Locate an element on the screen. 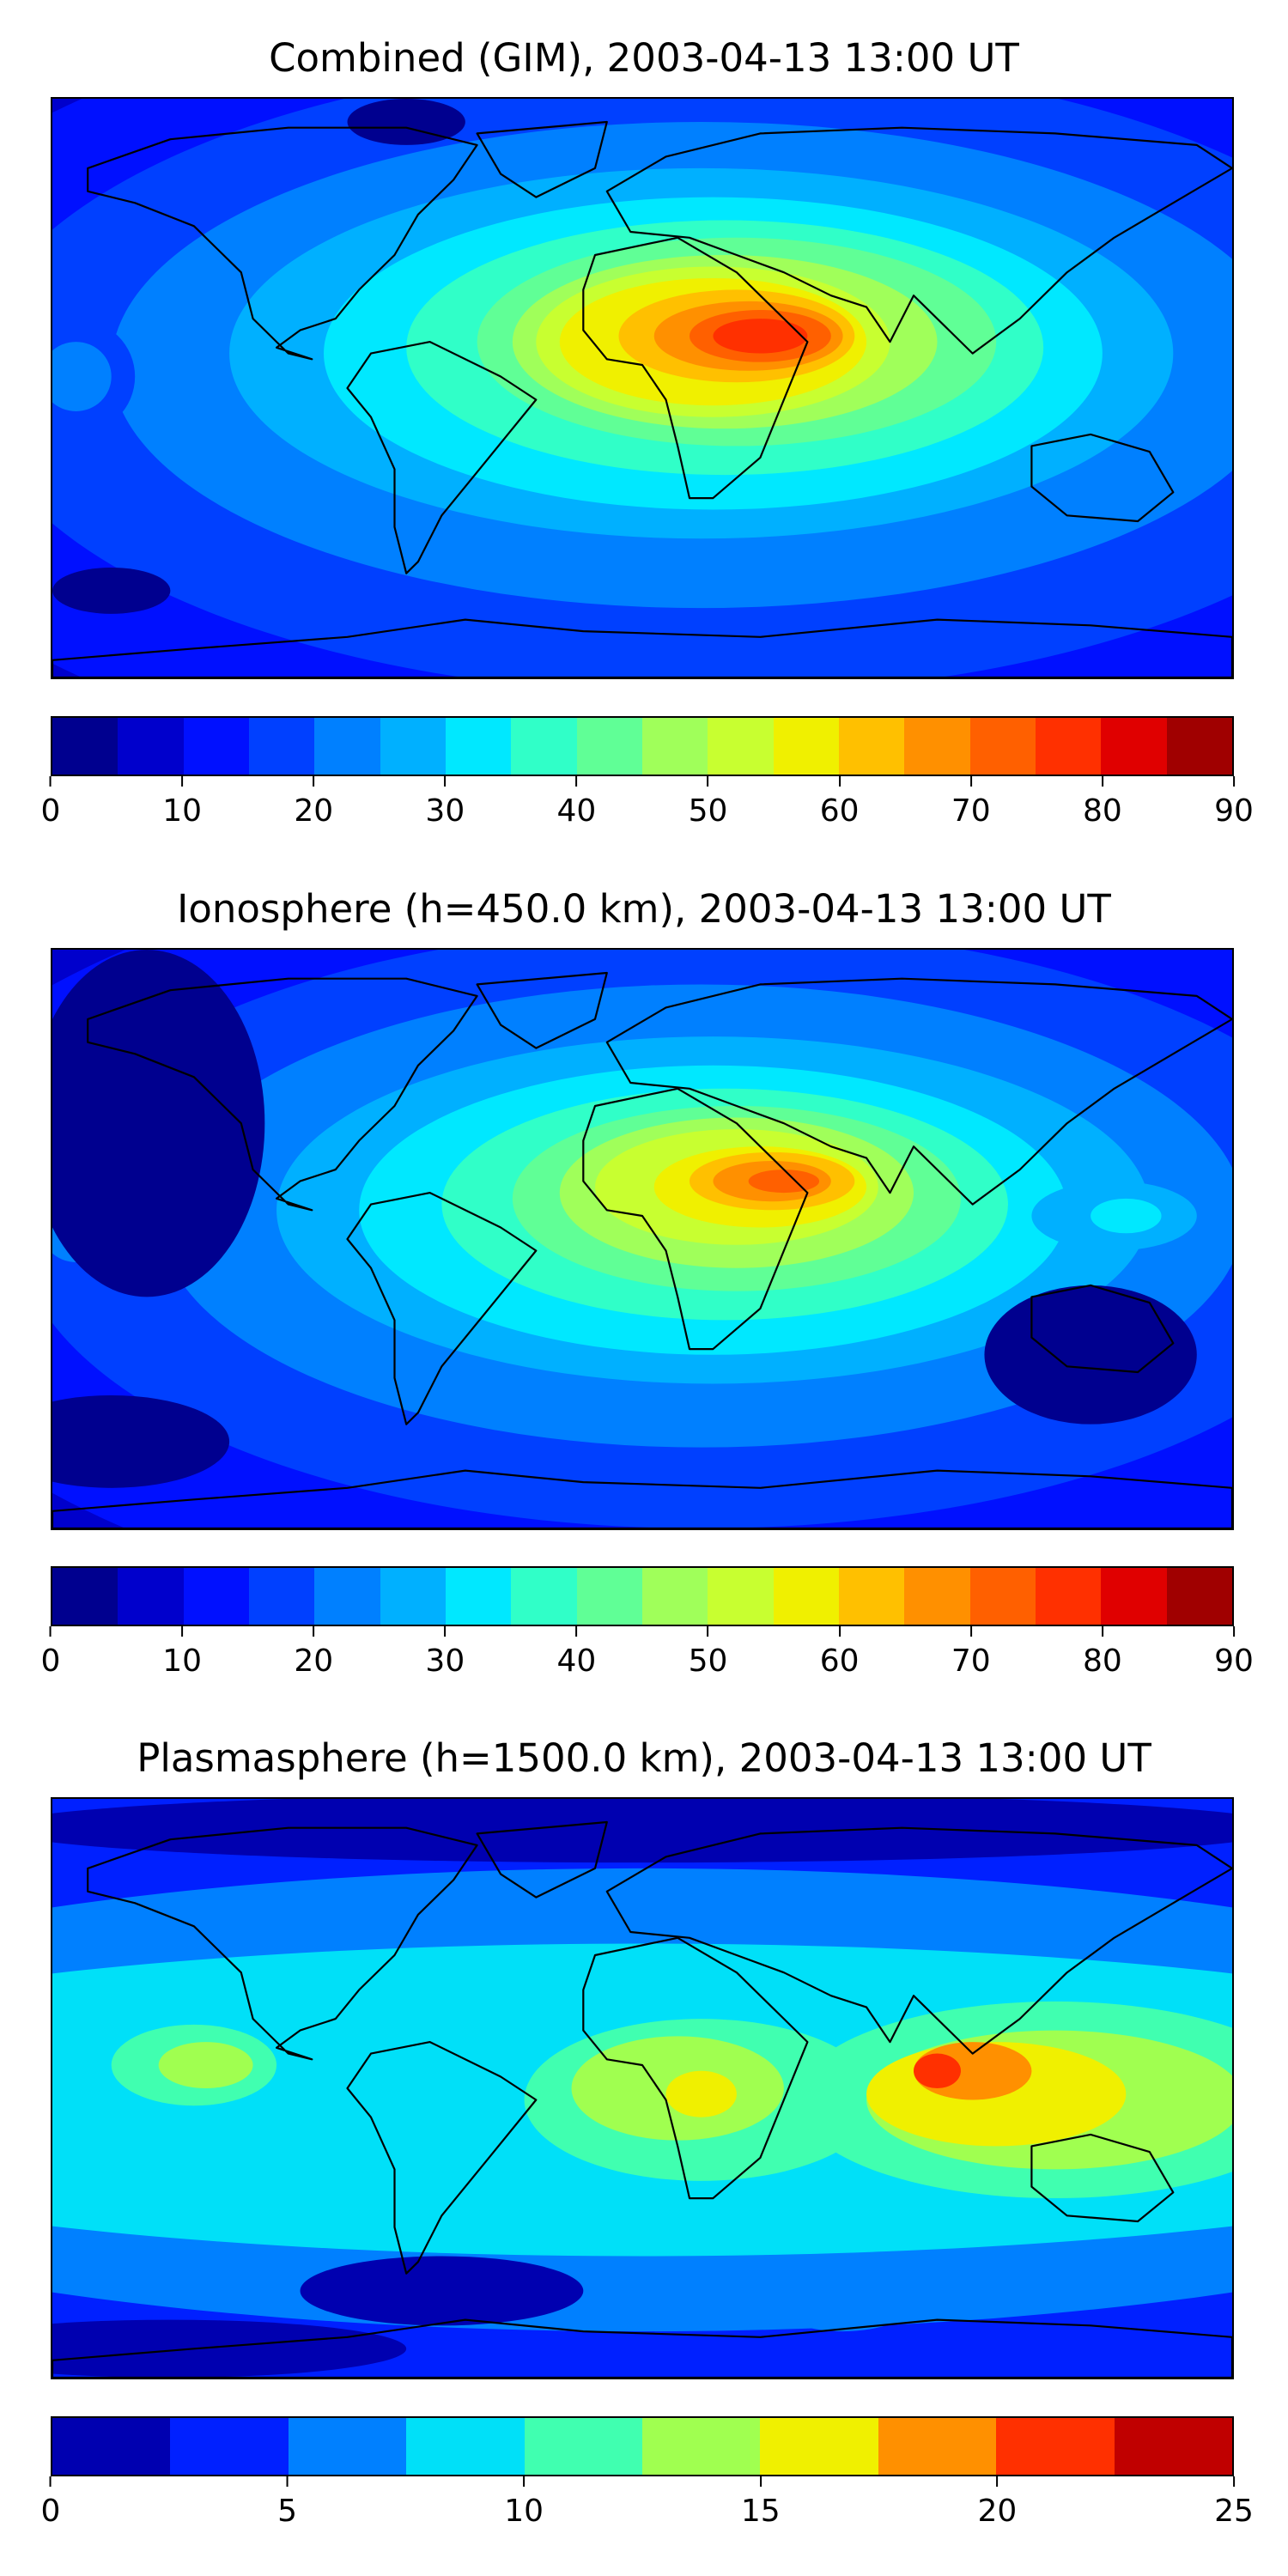  colorbar-tick-label: 80 is located at coordinates (1102, 1661).